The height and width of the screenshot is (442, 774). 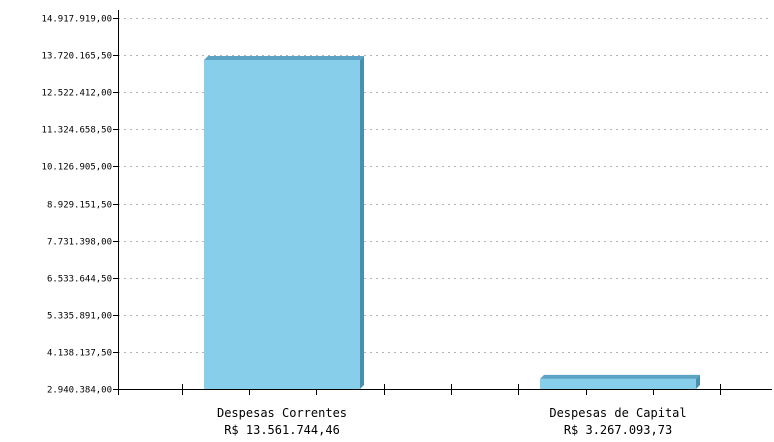 I want to click on y-tick-label: 11.324.658,50, so click(x=77, y=131).